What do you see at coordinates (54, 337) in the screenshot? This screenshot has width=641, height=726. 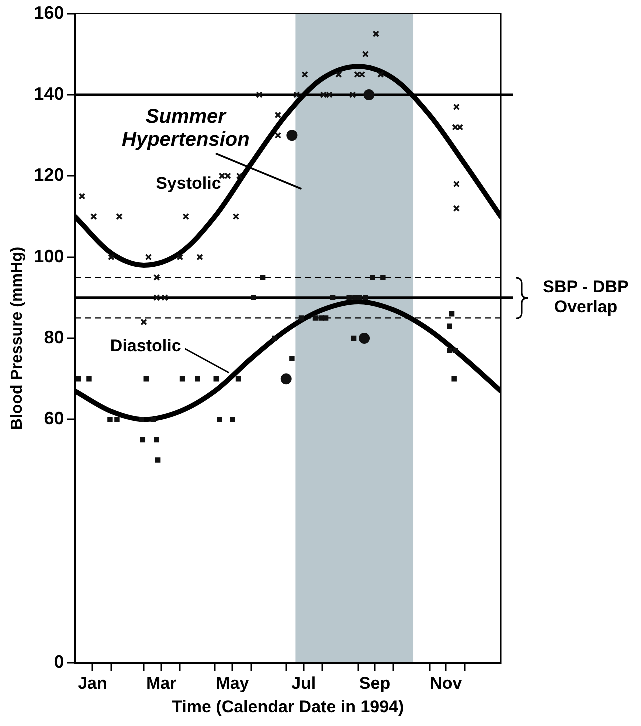 I see `y-tick-label: 80` at bounding box center [54, 337].